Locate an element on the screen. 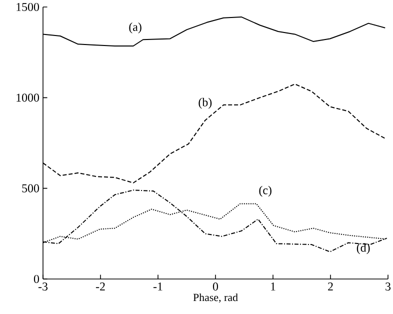 The height and width of the screenshot is (314, 393). x-tick-label: 1 is located at coordinates (273, 286).